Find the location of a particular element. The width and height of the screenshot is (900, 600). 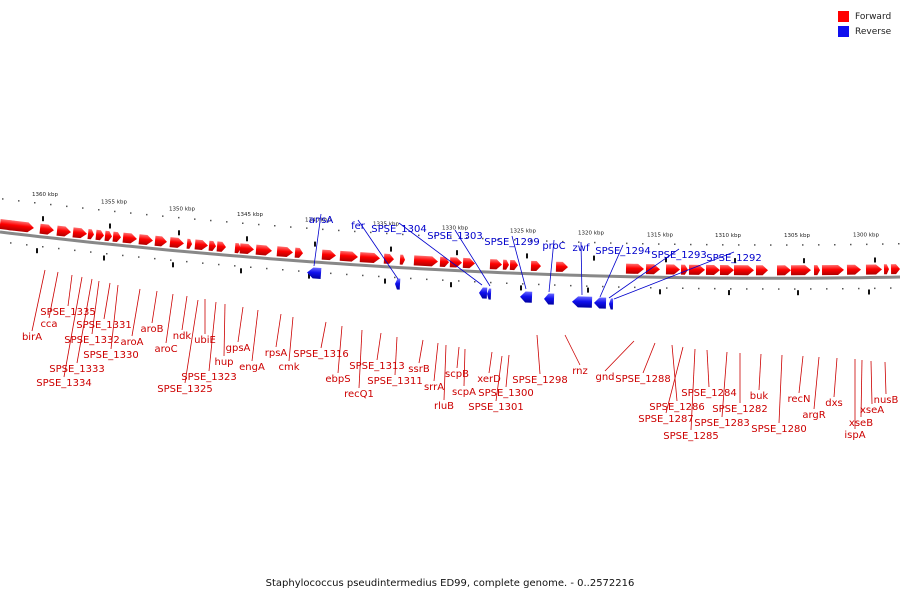

legend-item-forward: Forward is located at coordinates (864, 16).